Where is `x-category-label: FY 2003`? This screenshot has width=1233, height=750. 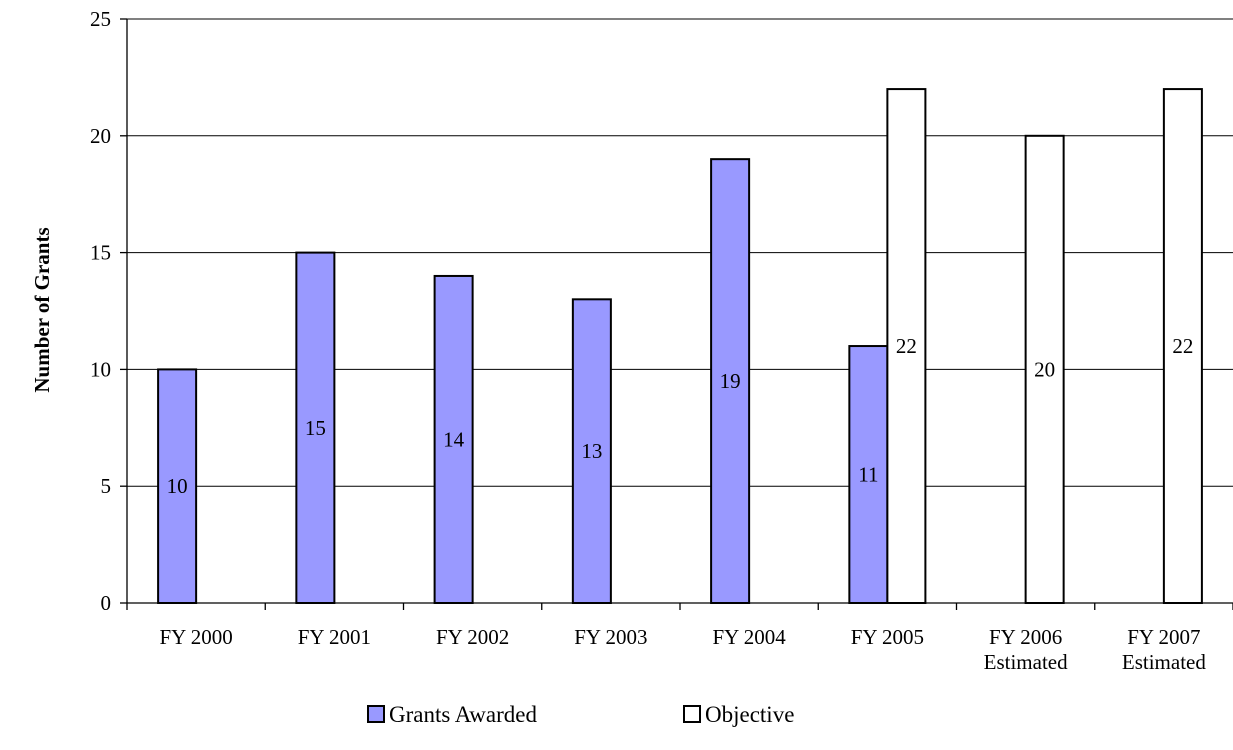 x-category-label: FY 2003 is located at coordinates (610, 637).